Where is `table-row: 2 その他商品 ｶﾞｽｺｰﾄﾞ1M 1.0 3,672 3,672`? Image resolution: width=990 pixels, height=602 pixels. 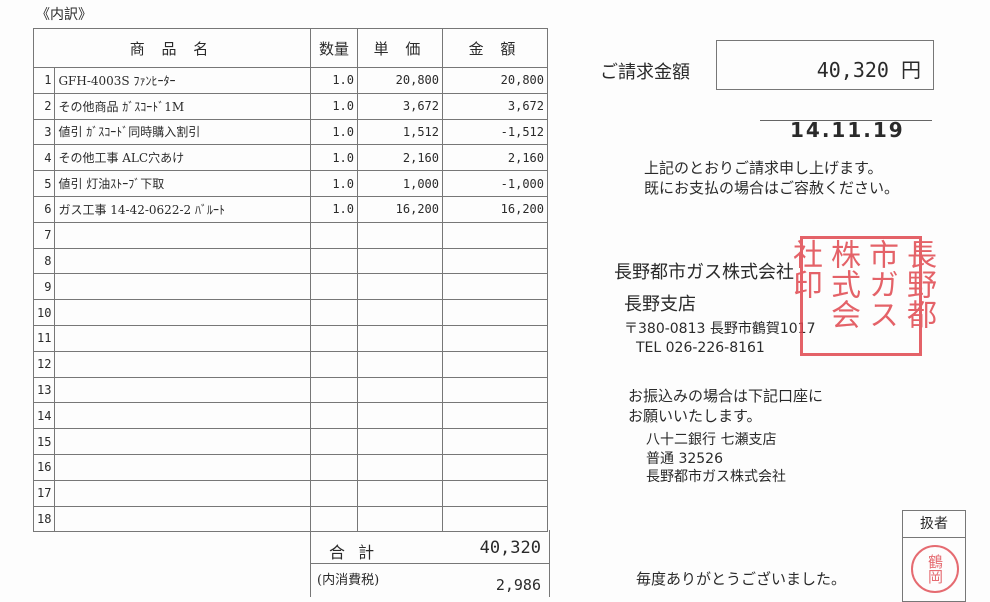
table-row: 2 その他商品 ｶﾞｽｺｰﾄﾞ1M 1.0 3,672 3,672 is located at coordinates (290, 106).